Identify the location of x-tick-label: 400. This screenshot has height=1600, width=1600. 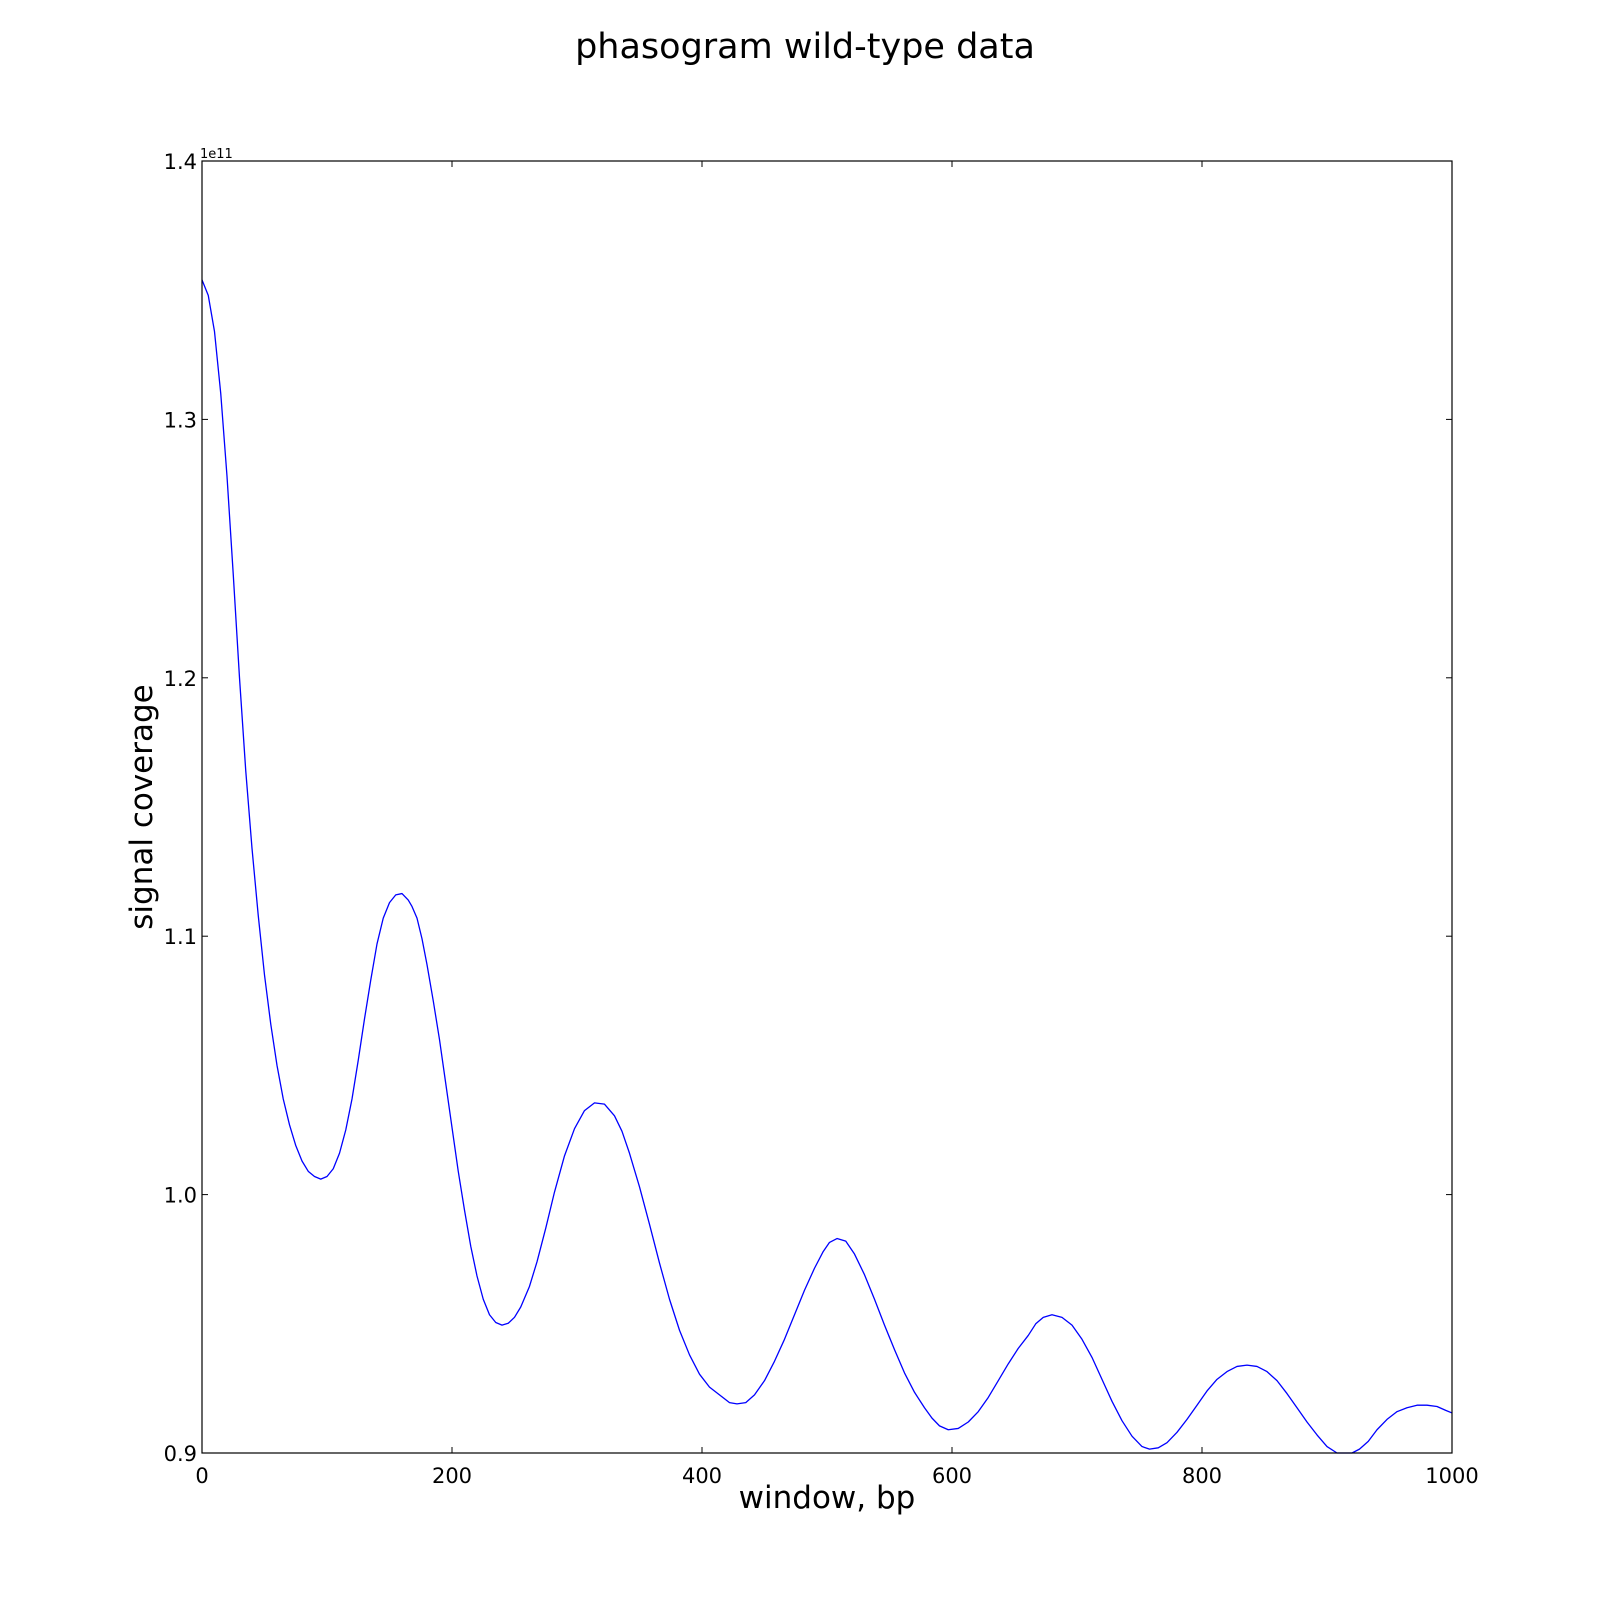
(702, 1476).